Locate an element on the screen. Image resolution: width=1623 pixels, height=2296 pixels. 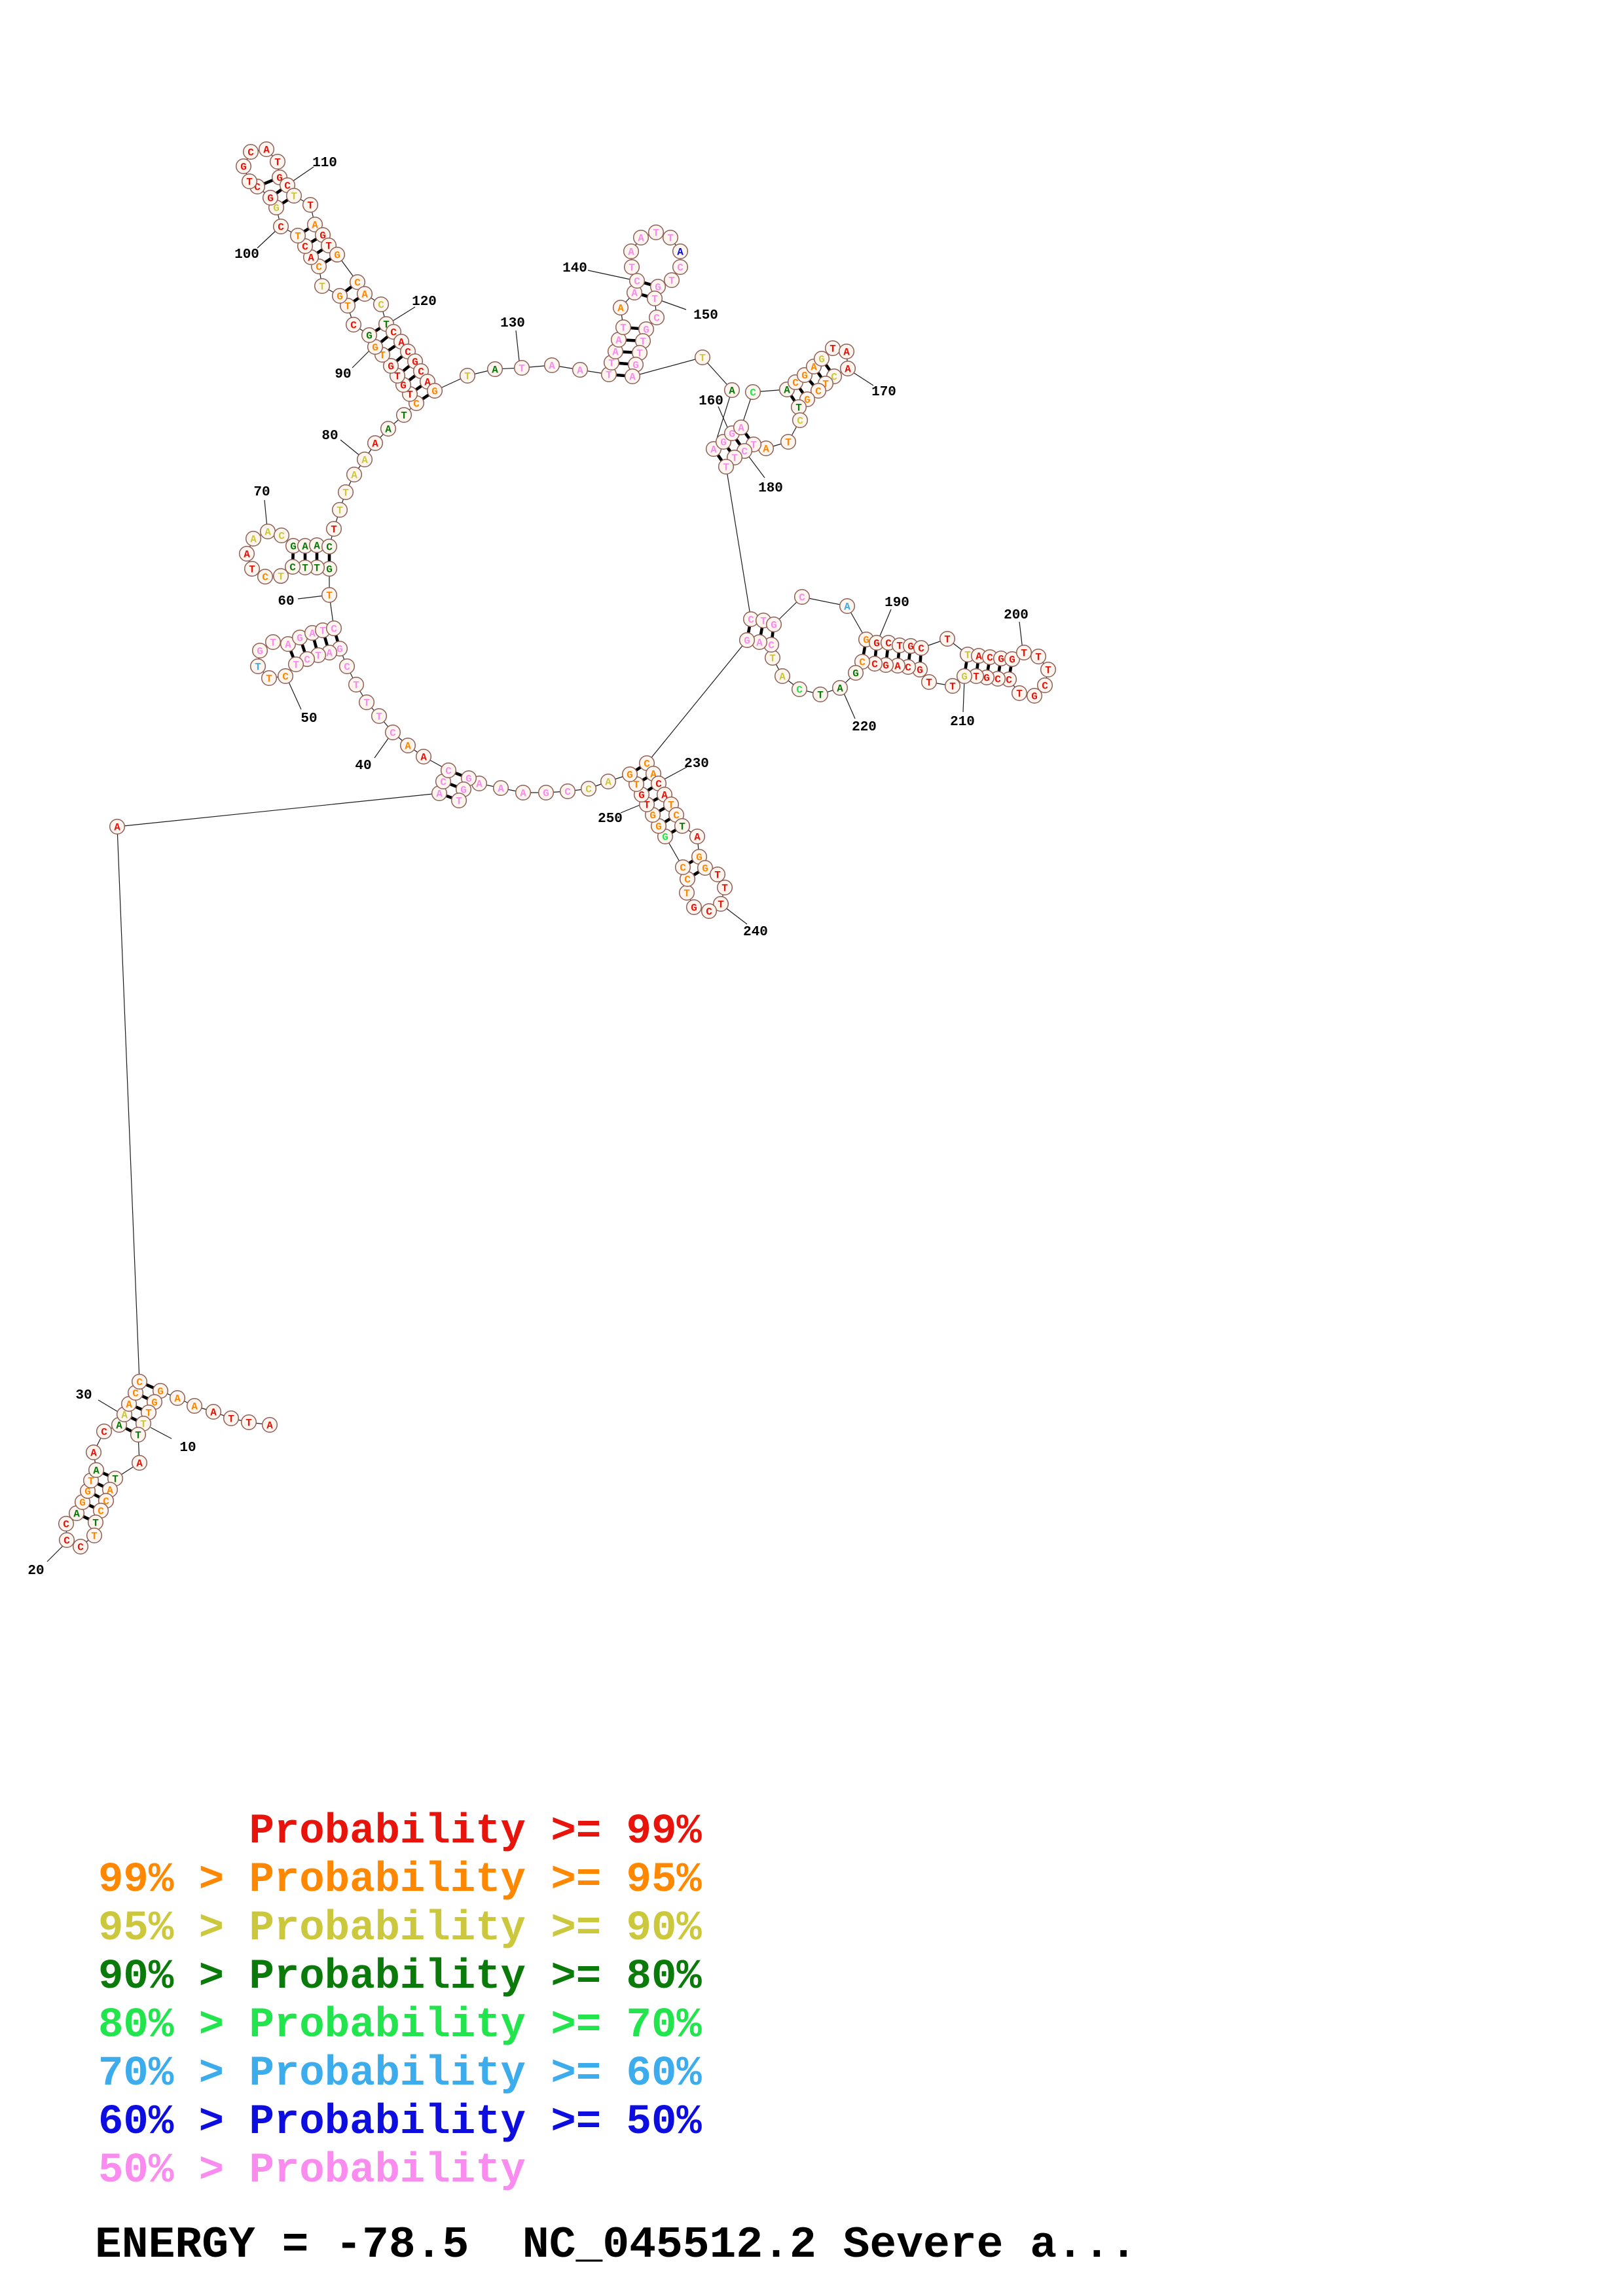
legend-row-90: 95% > Probability >= 90% is located at coordinates (400, 1928).